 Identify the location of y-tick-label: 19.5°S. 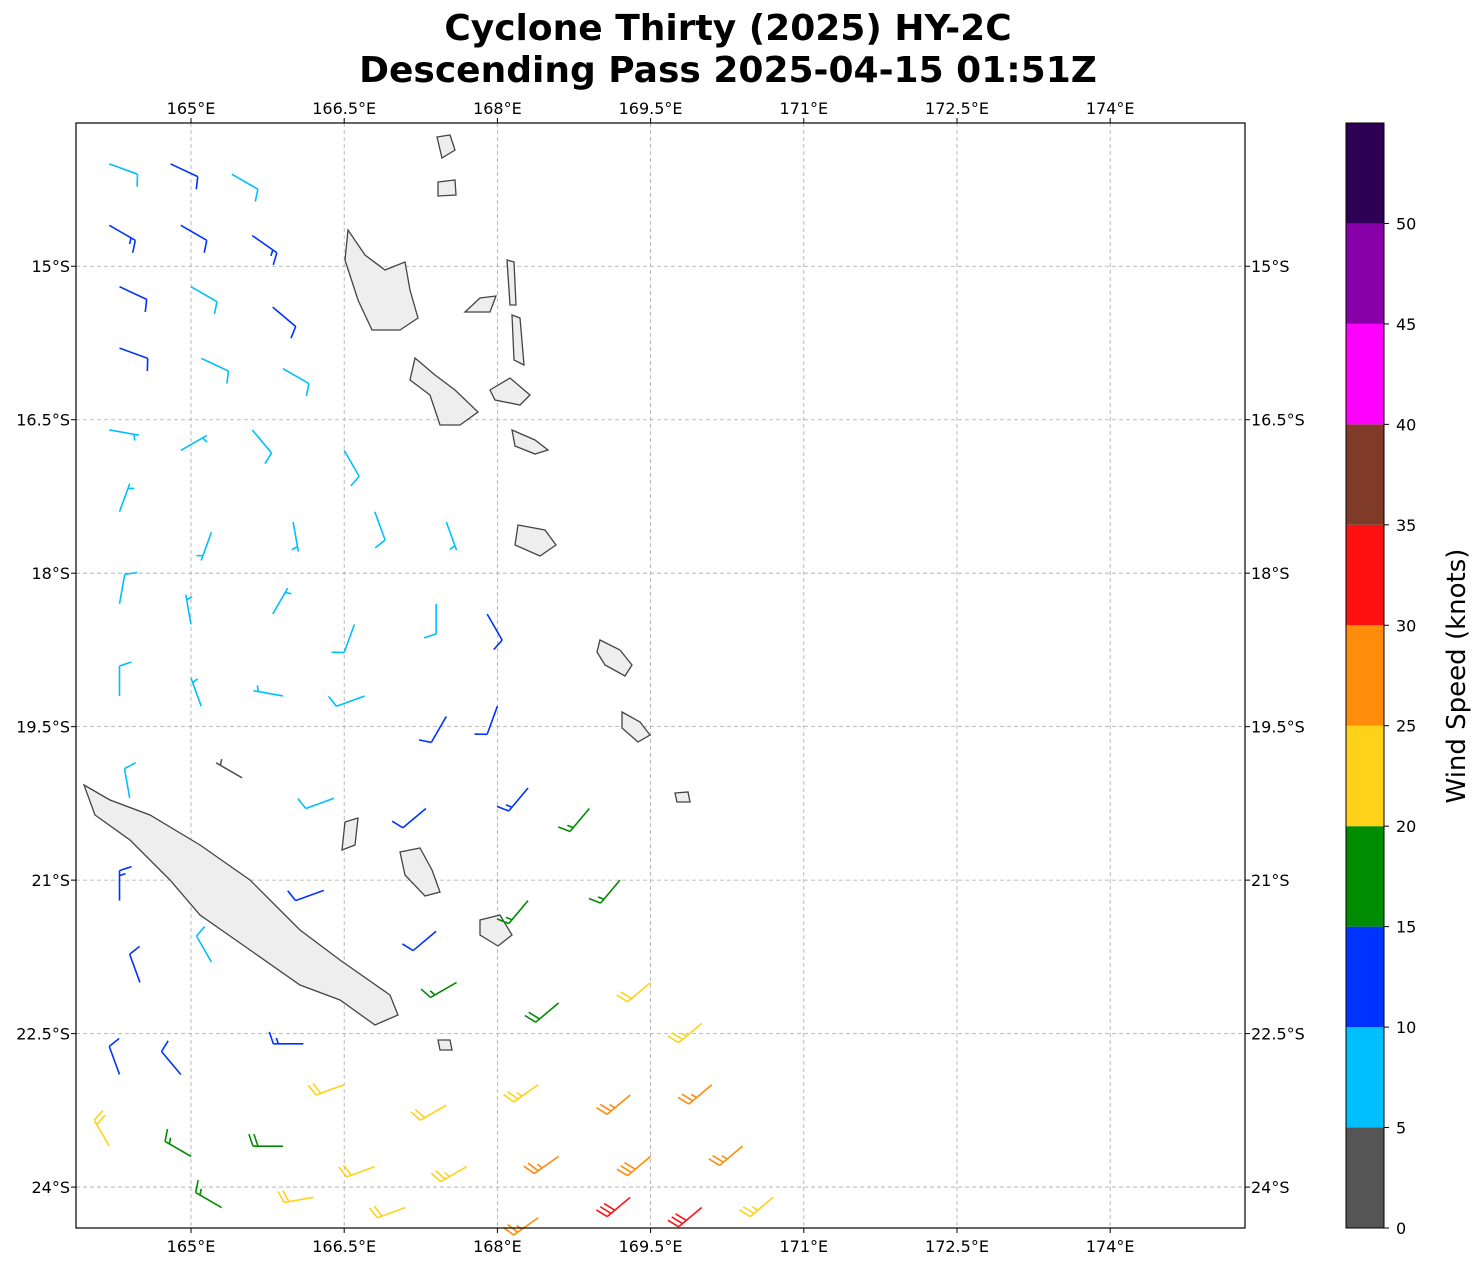
(43, 727).